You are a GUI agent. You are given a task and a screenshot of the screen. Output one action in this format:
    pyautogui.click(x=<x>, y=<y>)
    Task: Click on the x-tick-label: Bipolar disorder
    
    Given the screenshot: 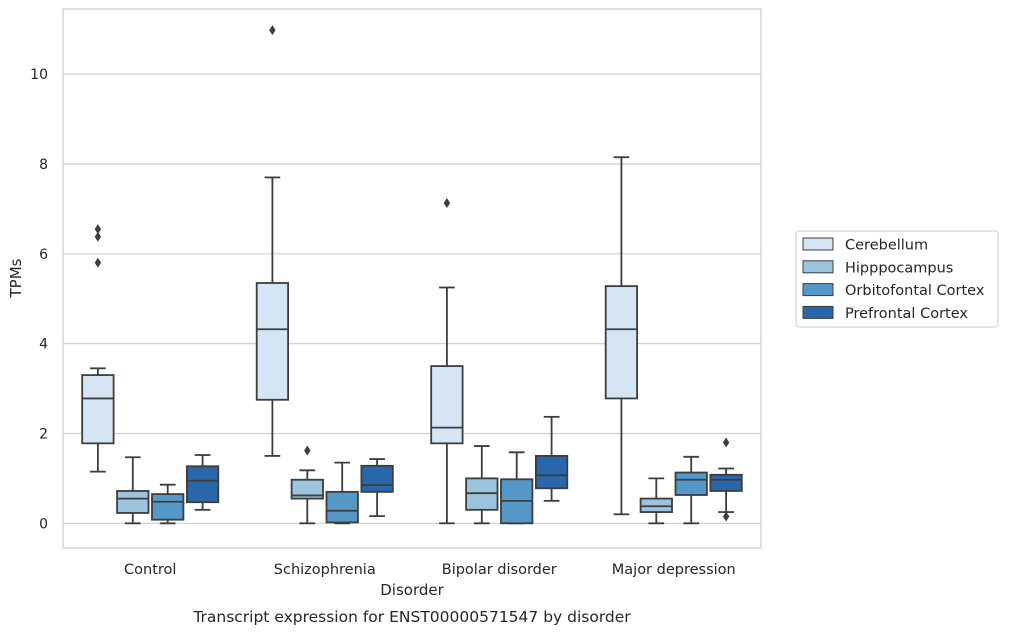 What is the action you would take?
    pyautogui.click(x=499, y=570)
    